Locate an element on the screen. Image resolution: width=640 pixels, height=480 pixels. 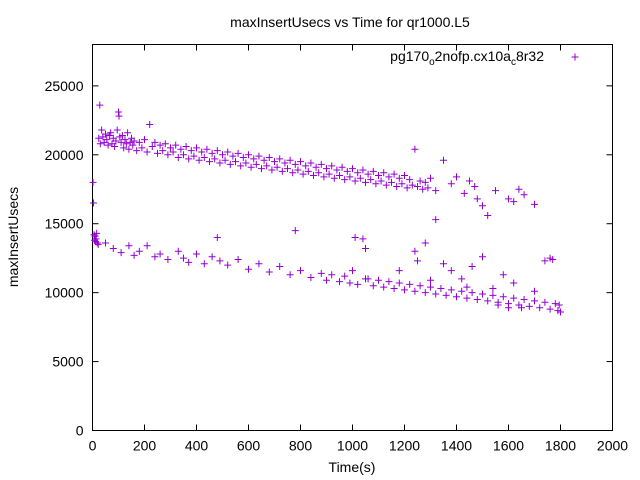
legend-label: pg170o2nofp.cx10ac8r32 is located at coordinates (467, 58).